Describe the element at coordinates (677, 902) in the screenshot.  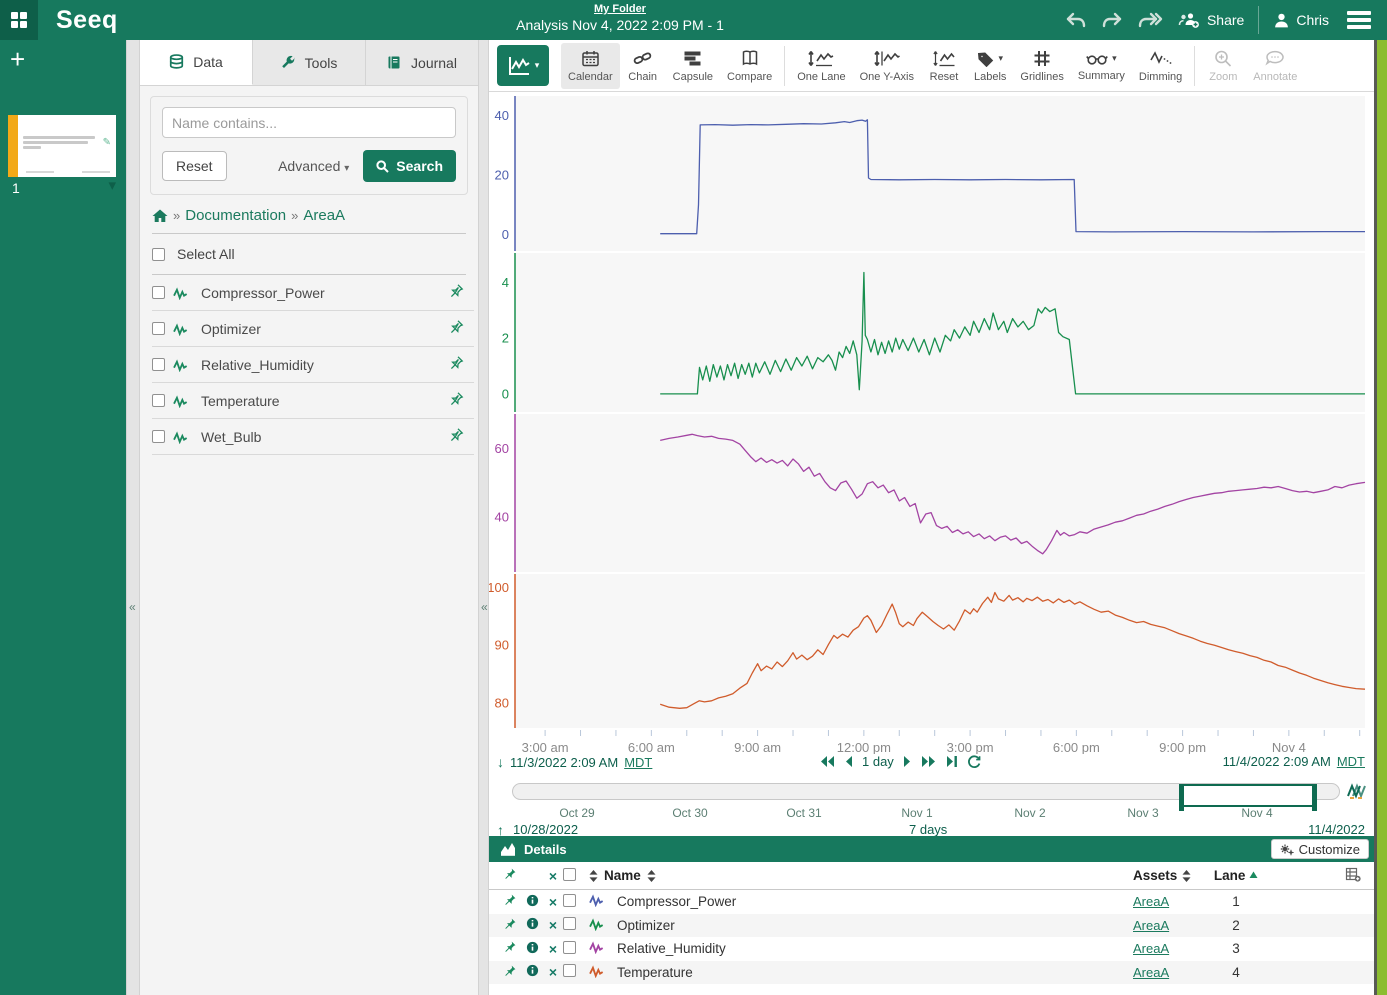
I see `row-name: Compressor_Power` at that location.